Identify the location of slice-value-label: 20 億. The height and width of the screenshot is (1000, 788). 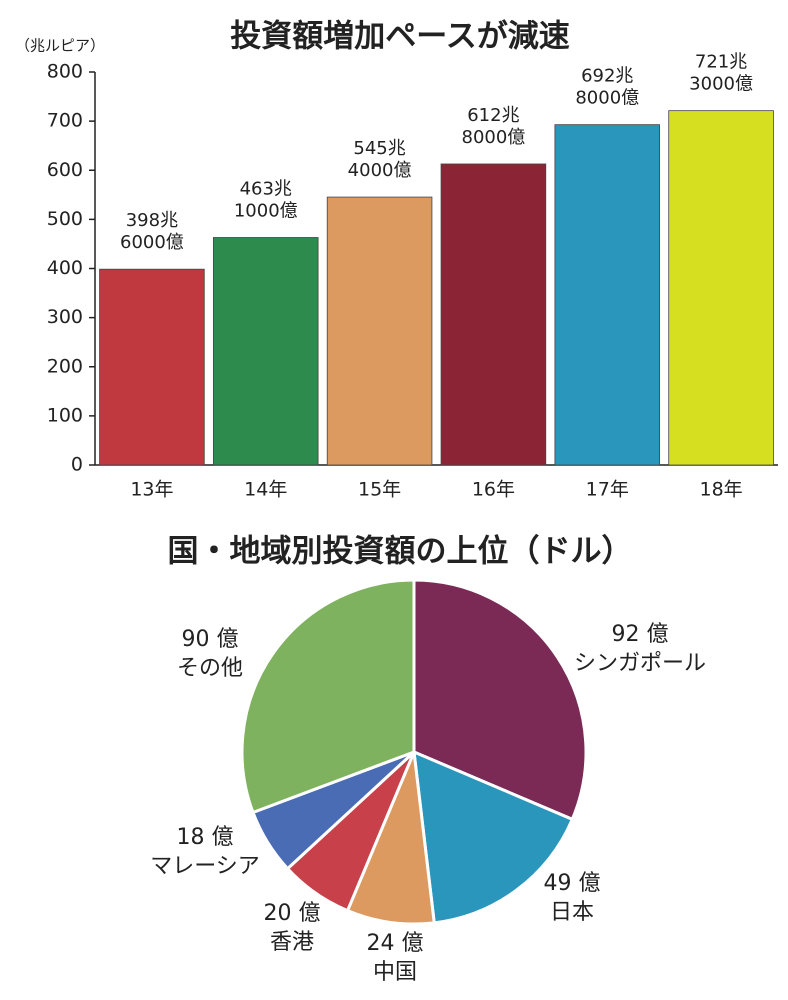
(292, 913).